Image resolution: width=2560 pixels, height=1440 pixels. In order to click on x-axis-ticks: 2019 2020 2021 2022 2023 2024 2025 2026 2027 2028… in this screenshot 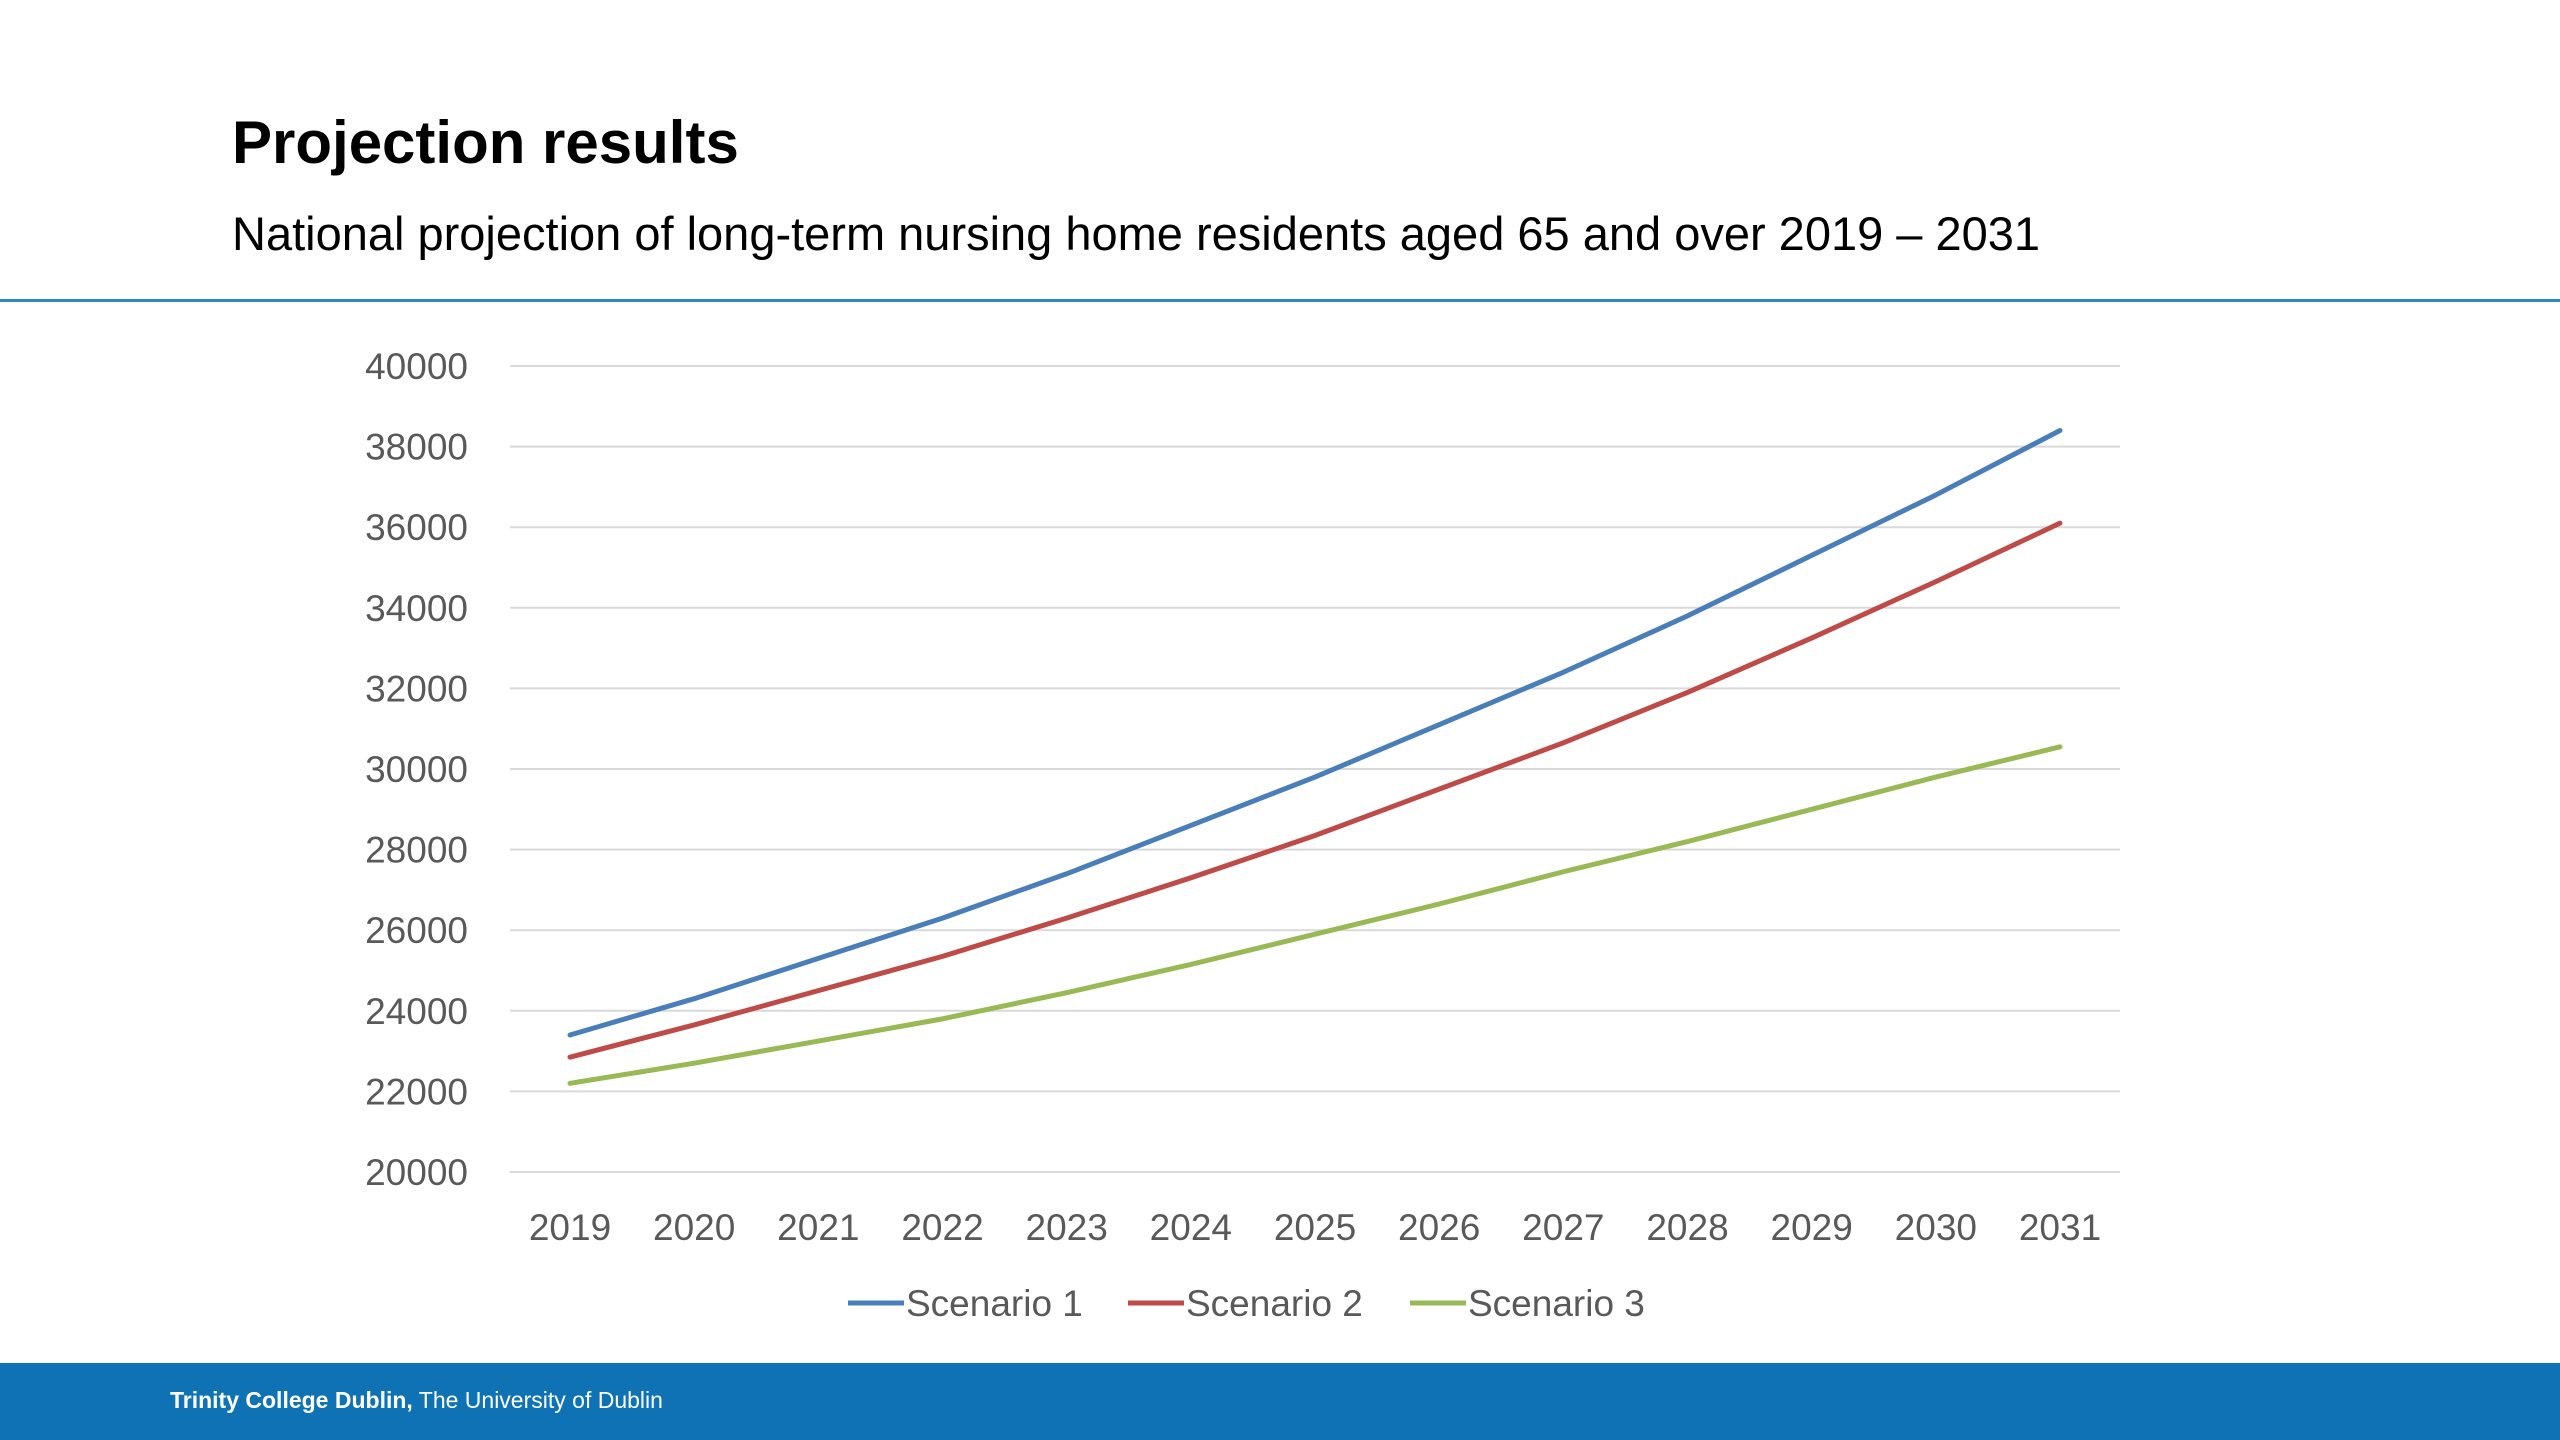, I will do `click(1315, 1227)`.